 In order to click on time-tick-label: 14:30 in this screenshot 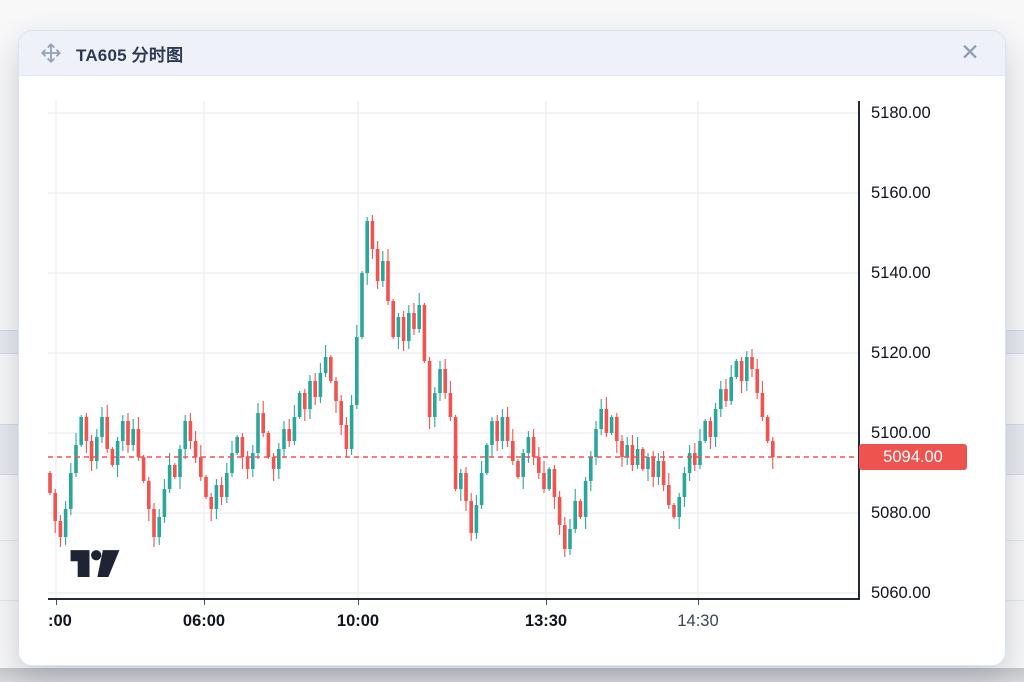, I will do `click(698, 621)`.